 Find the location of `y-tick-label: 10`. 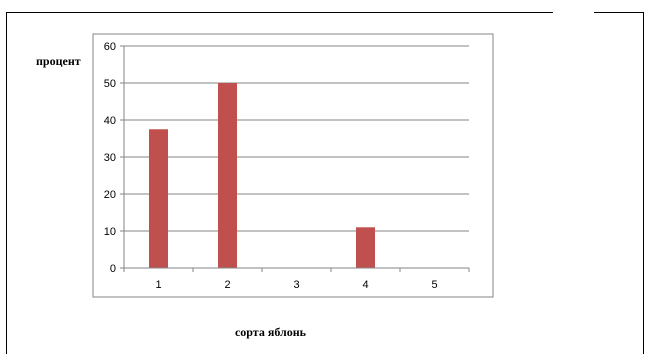

y-tick-label: 10 is located at coordinates (110, 232).